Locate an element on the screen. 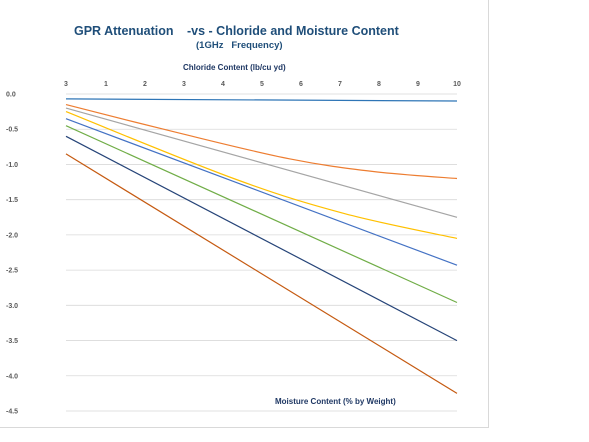 This screenshot has height=442, width=589. chart-title-part2: -vs - Chloride and Moisture Content is located at coordinates (293, 31).